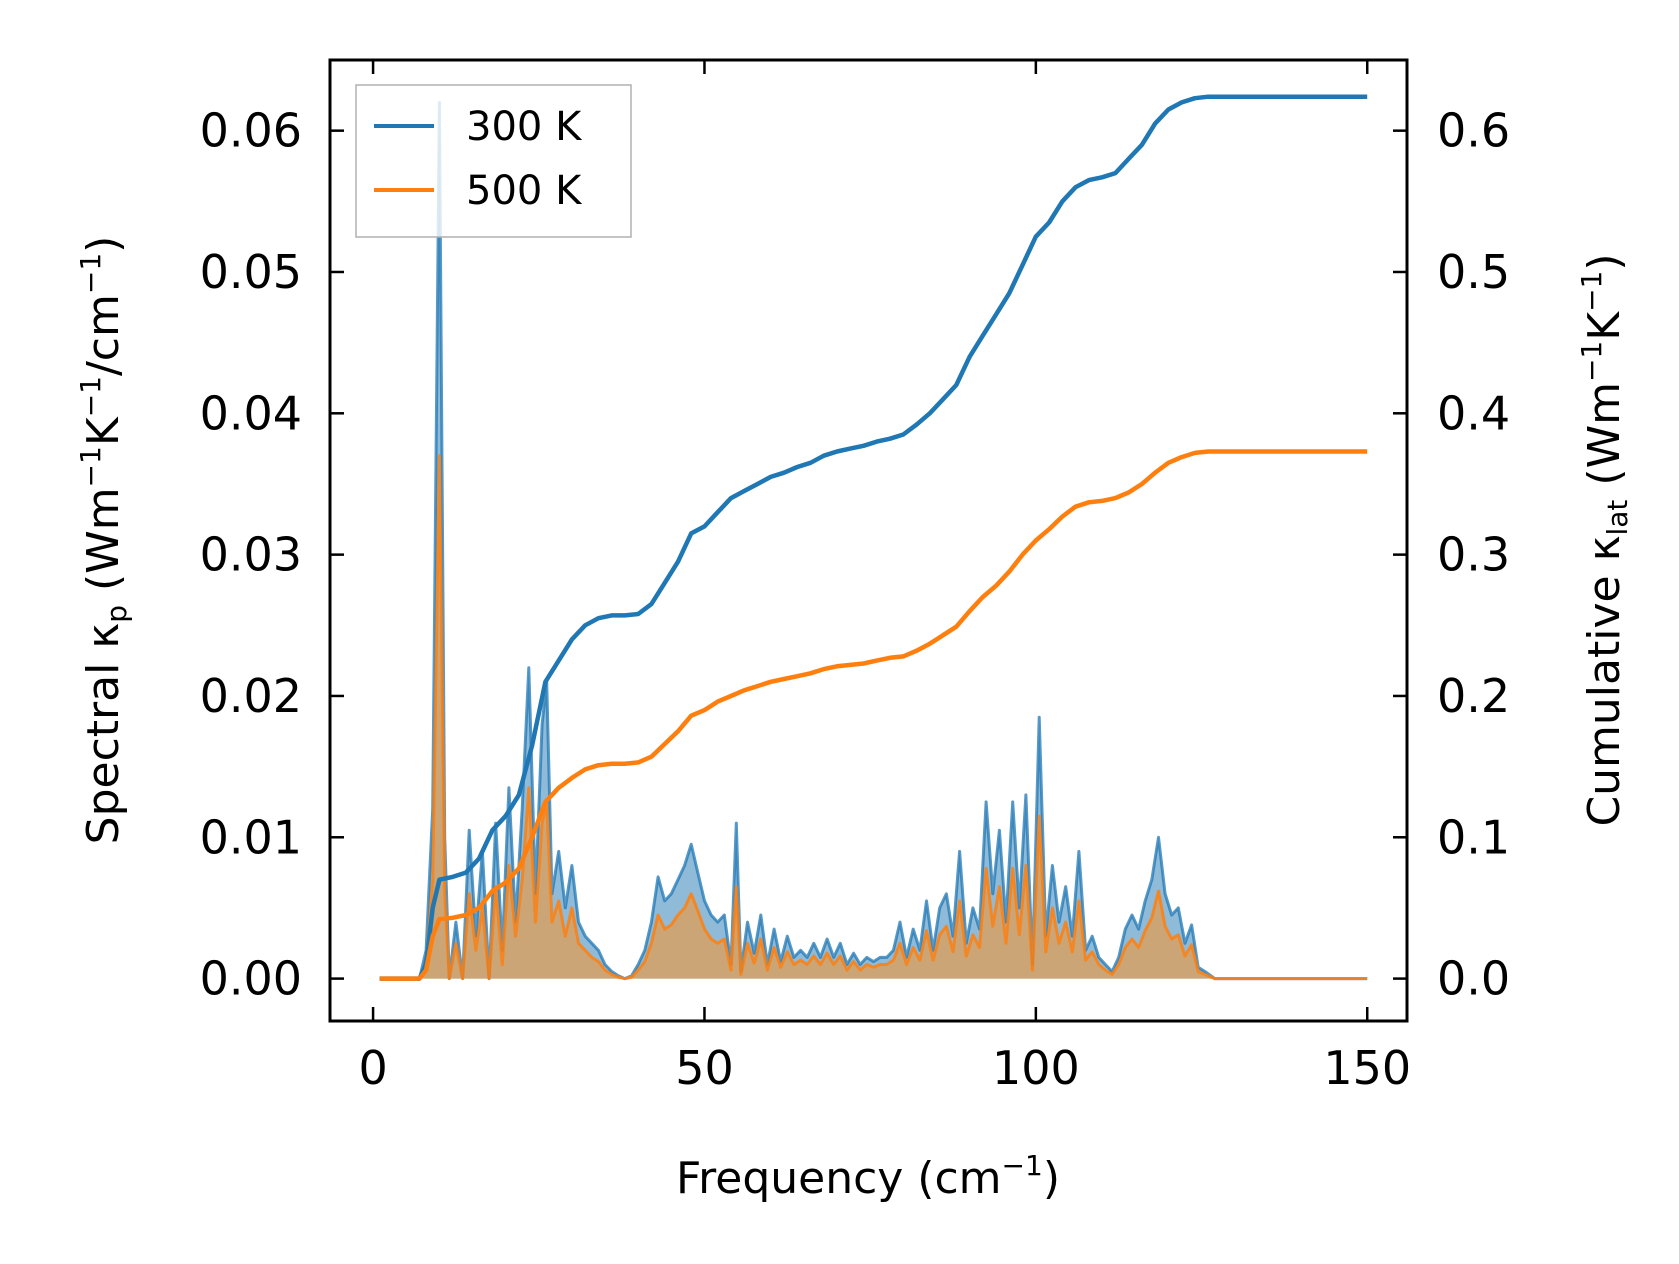 Image resolution: width=1679 pixels, height=1264 pixels. What do you see at coordinates (251, 696) in the screenshot?
I see `left-y-tick-label: 0.02` at bounding box center [251, 696].